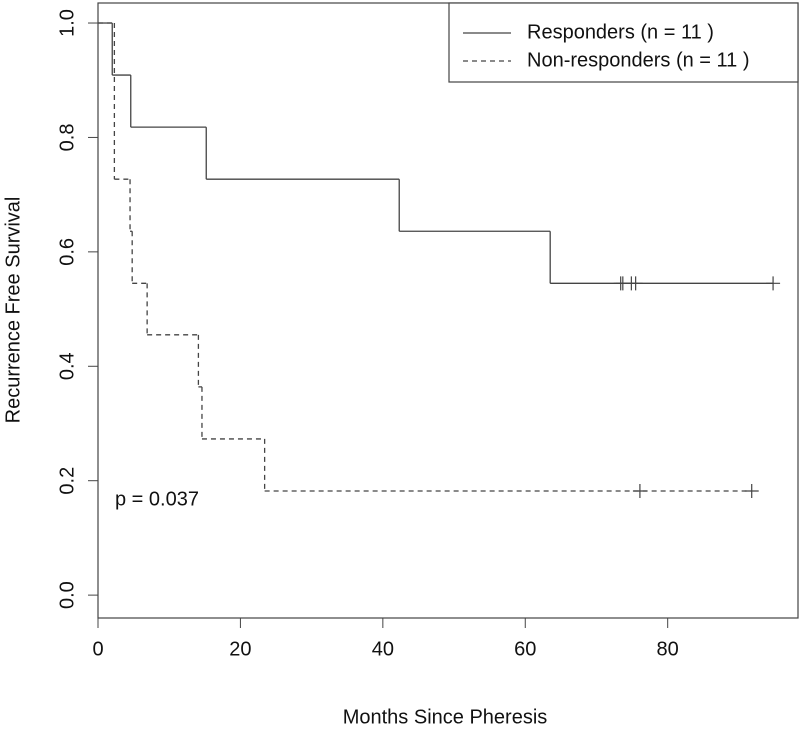 The height and width of the screenshot is (733, 800). What do you see at coordinates (67, 481) in the screenshot?
I see `y-tick-label: 0.2` at bounding box center [67, 481].